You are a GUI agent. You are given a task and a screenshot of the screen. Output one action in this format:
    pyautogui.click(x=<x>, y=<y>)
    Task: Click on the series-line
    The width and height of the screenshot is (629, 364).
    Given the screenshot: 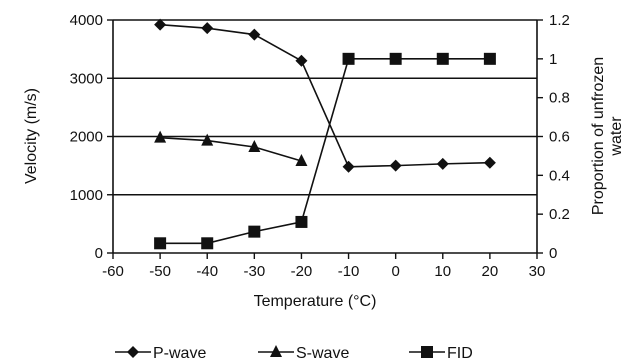 What is the action you would take?
    pyautogui.click(x=231, y=149)
    